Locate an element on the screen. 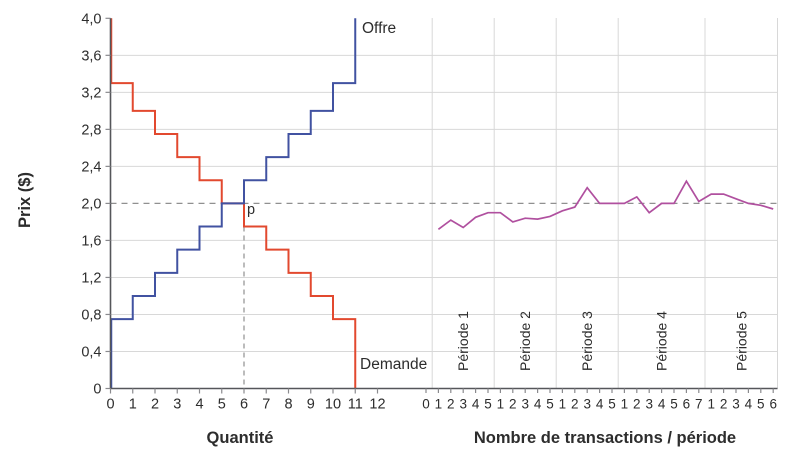 The height and width of the screenshot is (462, 809). x-tick-label-quantity: 2 is located at coordinates (155, 405).